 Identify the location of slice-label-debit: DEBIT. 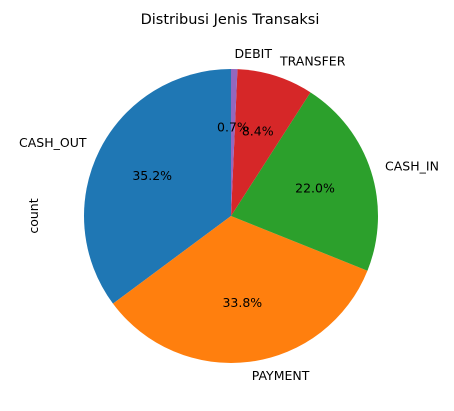
(254, 53).